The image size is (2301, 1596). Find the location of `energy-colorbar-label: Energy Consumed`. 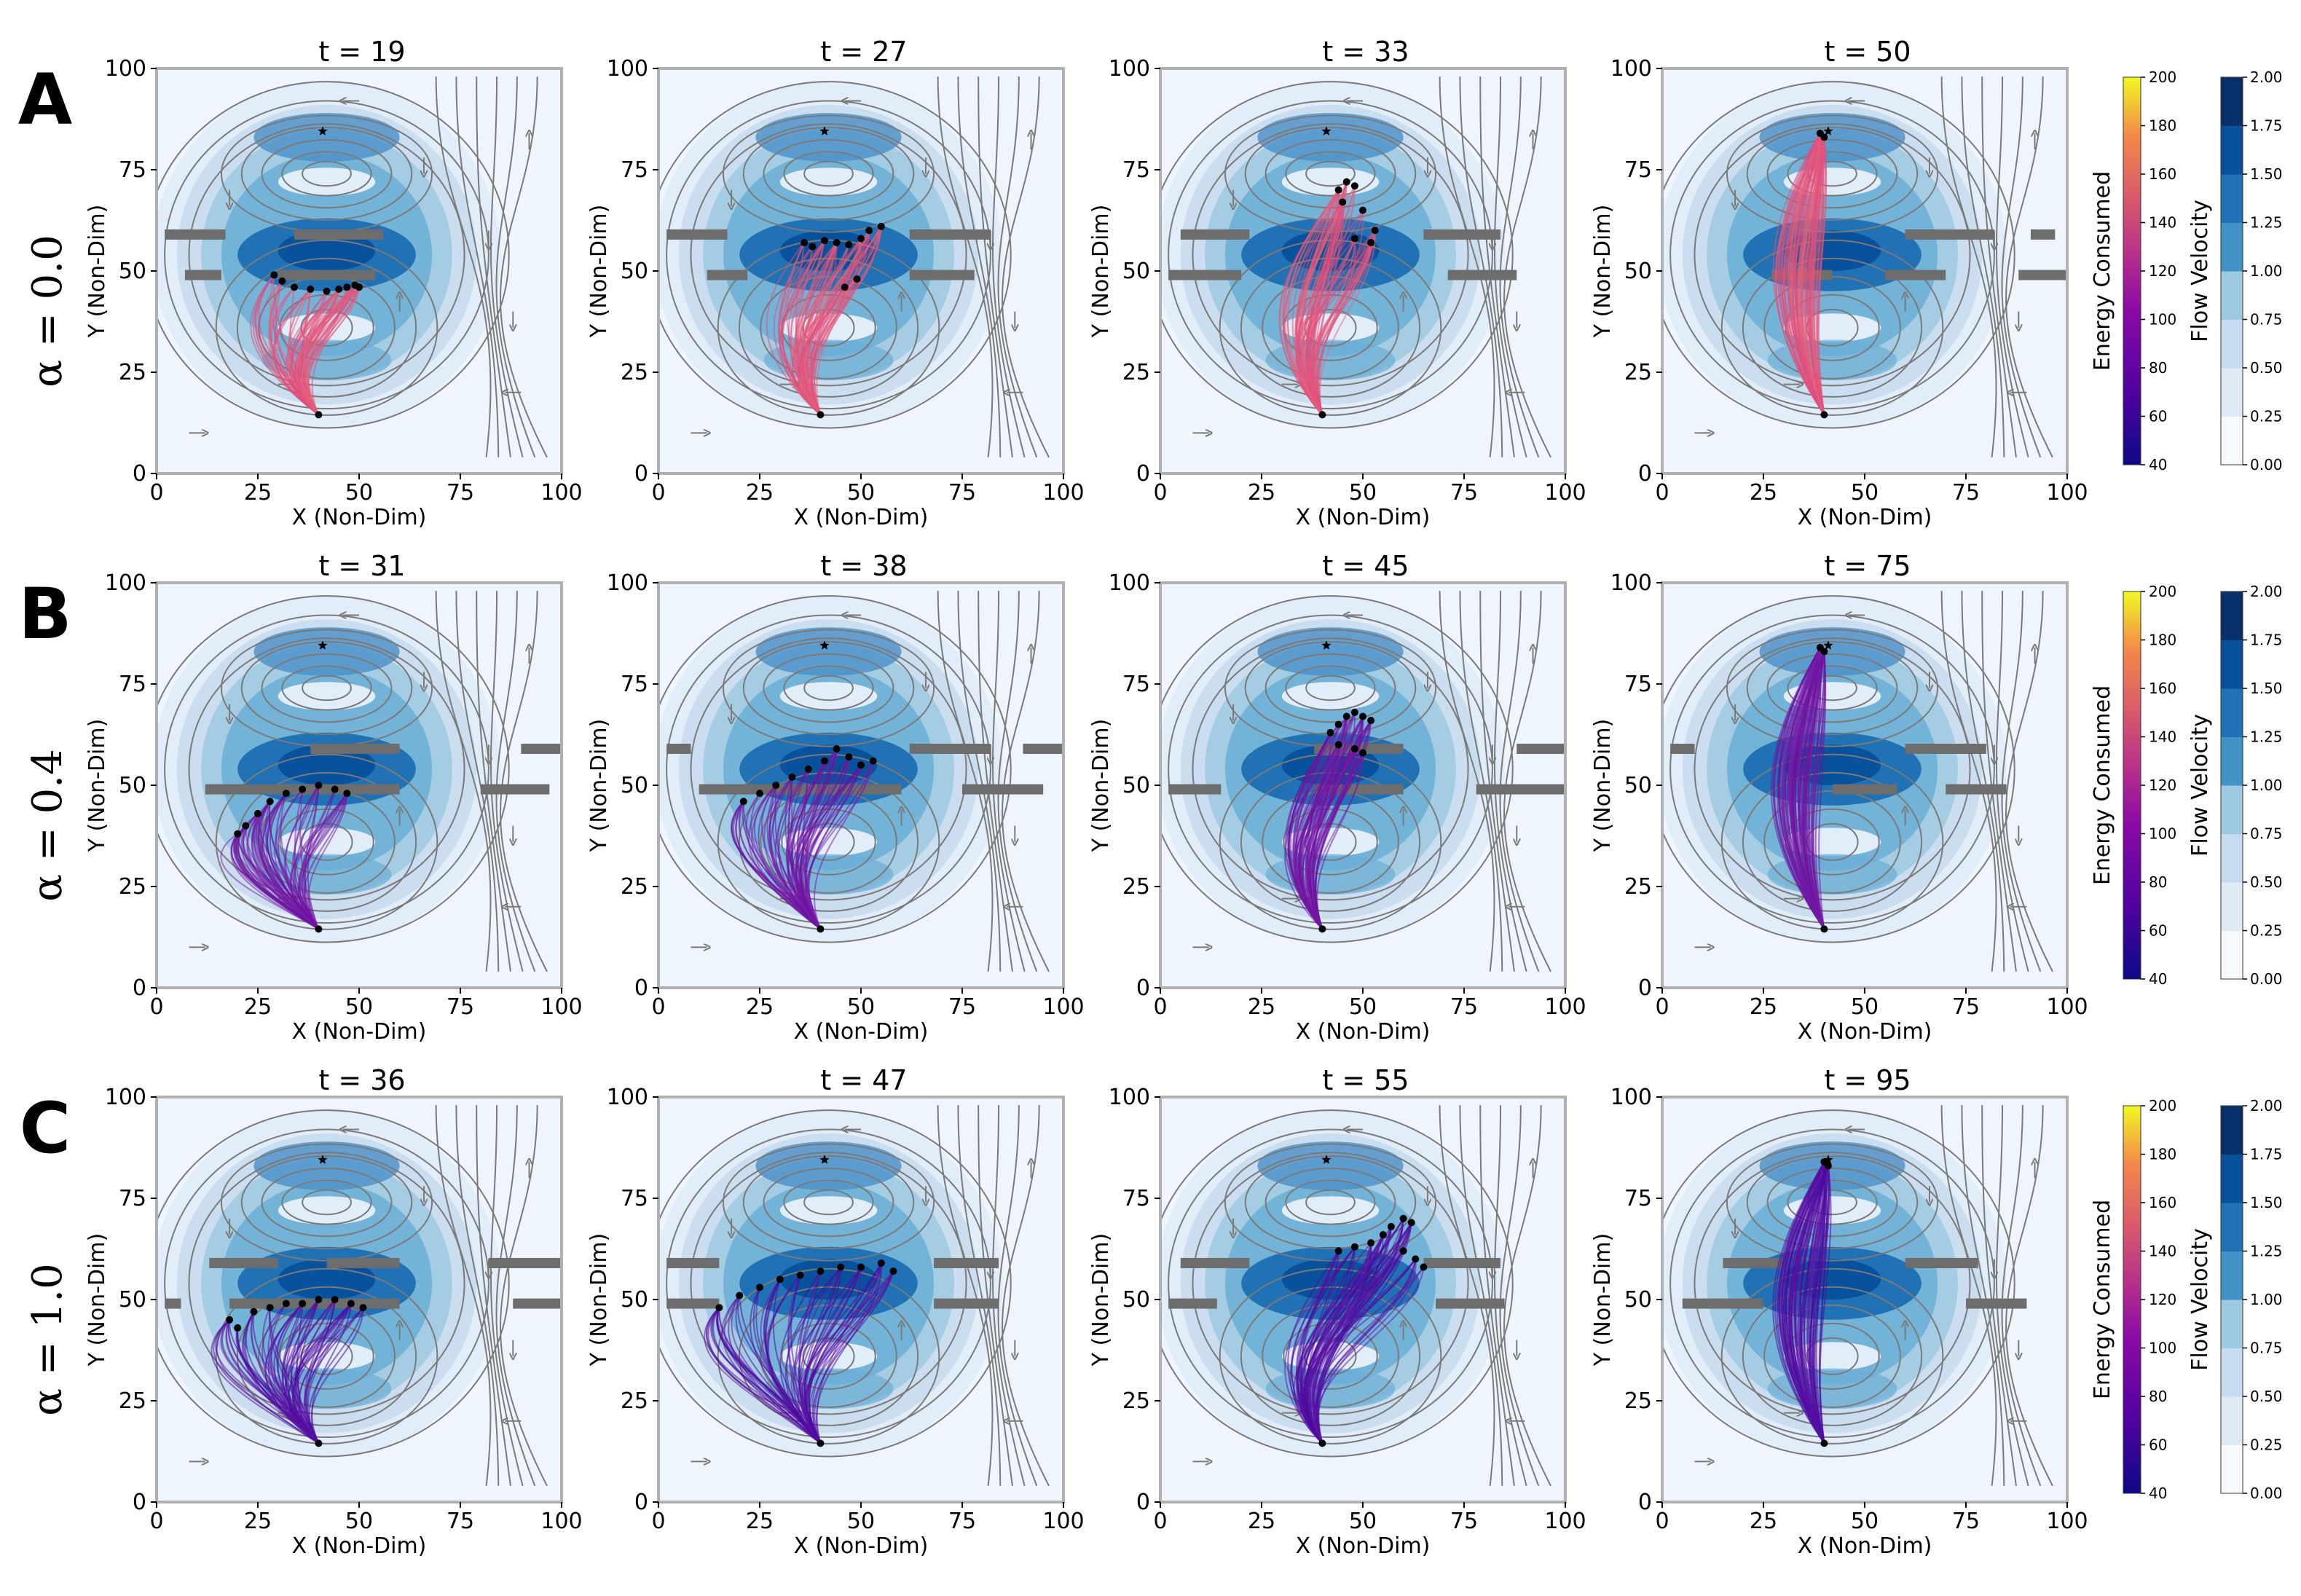

energy-colorbar-label: Energy Consumed is located at coordinates (2102, 1299).